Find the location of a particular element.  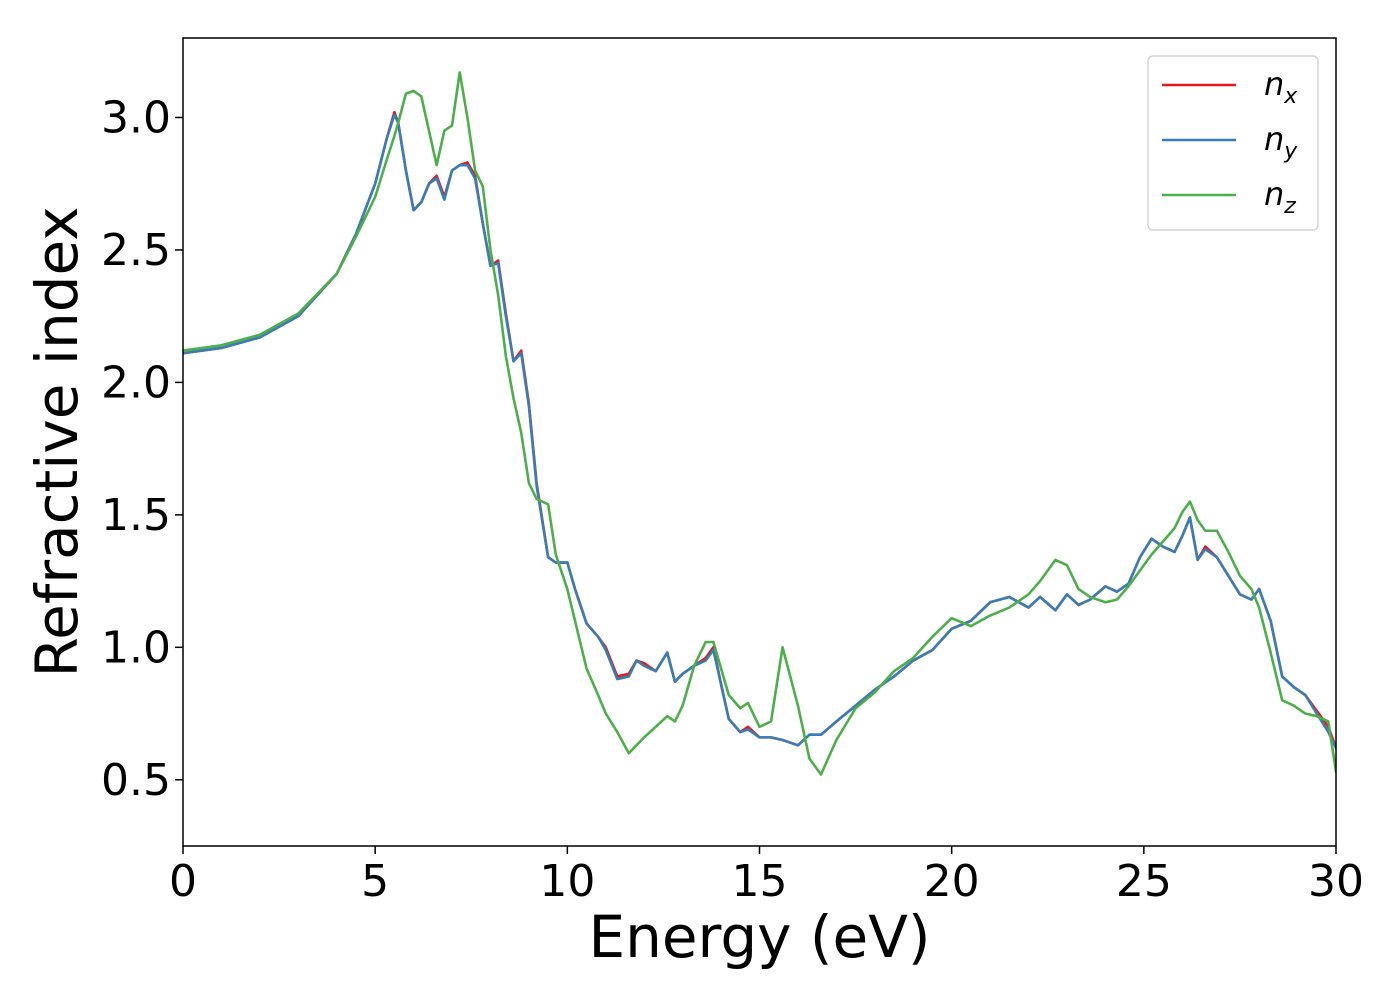

legend-label-y: ny is located at coordinates (1281, 142).